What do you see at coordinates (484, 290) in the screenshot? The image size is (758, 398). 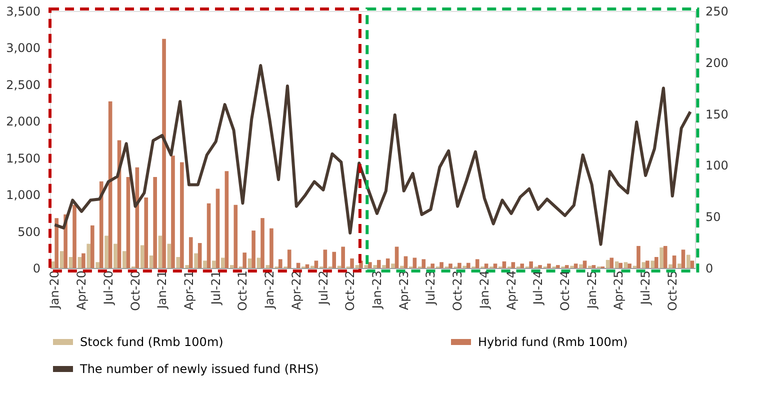 I see `x-tick-label: Jan-24` at bounding box center [484, 290].